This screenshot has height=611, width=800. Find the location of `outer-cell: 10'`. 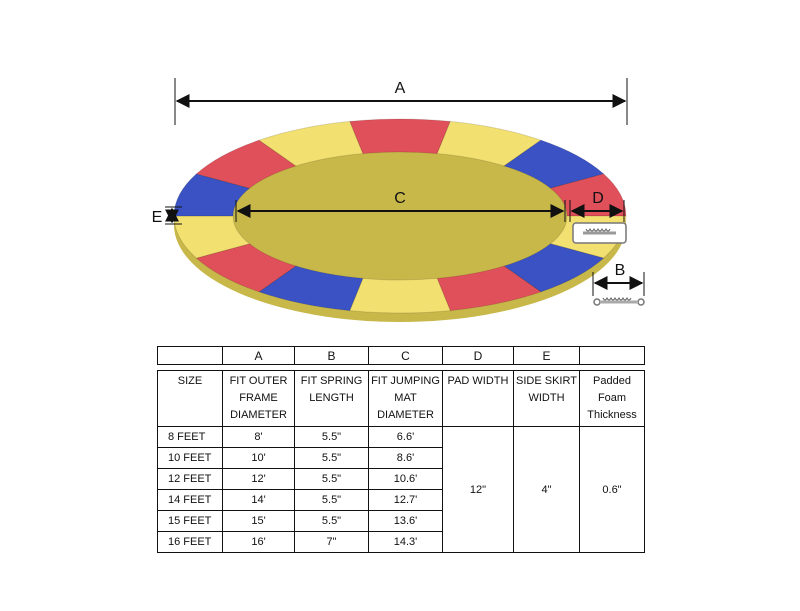

outer-cell: 10' is located at coordinates (258, 458).